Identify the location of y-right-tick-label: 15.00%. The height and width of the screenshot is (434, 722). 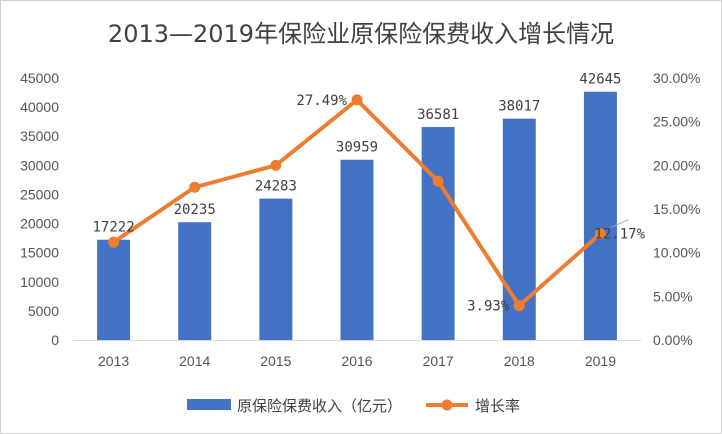
(676, 209).